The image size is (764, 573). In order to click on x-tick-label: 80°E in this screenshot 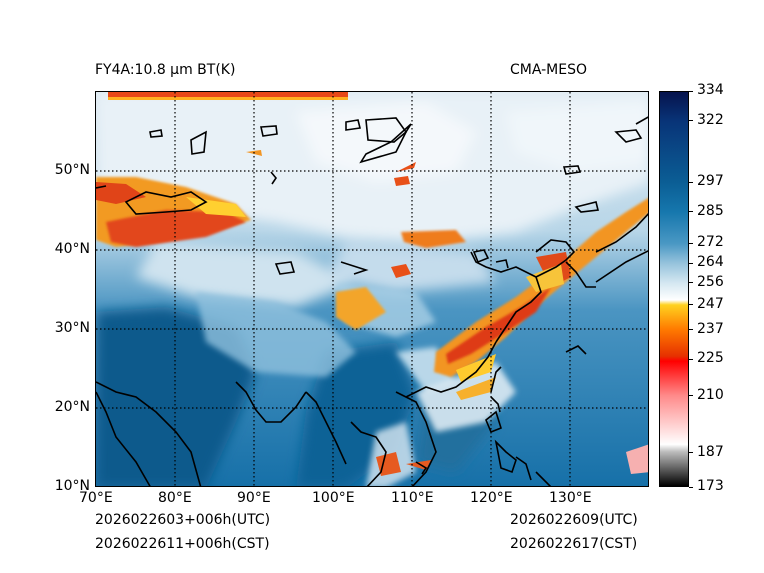, I will do `click(175, 498)`.